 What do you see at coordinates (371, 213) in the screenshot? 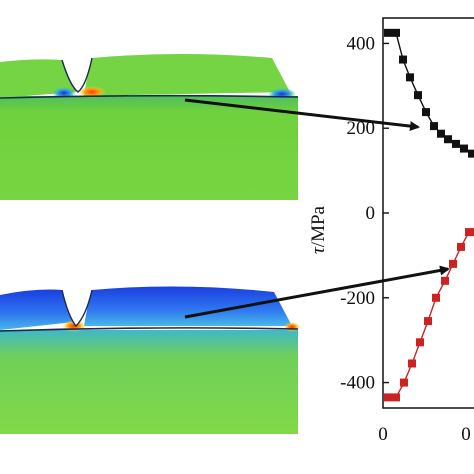
I see `y-tick-label: 0` at bounding box center [371, 213].